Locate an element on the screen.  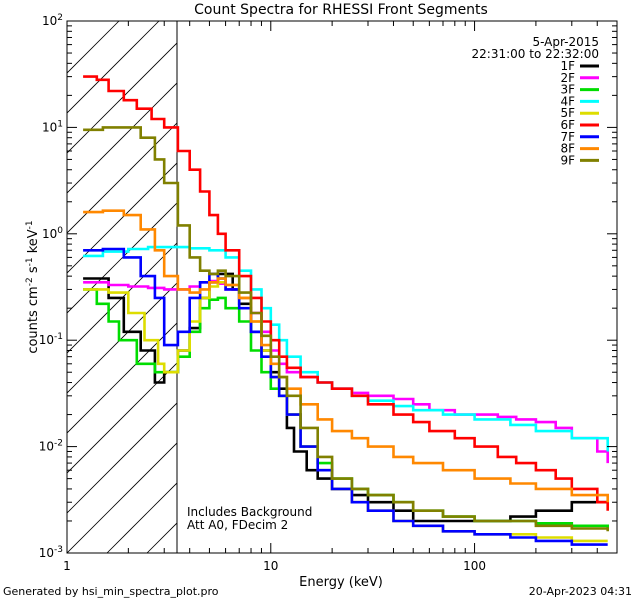
legend-label-4F: 4F is located at coordinates (567, 101).